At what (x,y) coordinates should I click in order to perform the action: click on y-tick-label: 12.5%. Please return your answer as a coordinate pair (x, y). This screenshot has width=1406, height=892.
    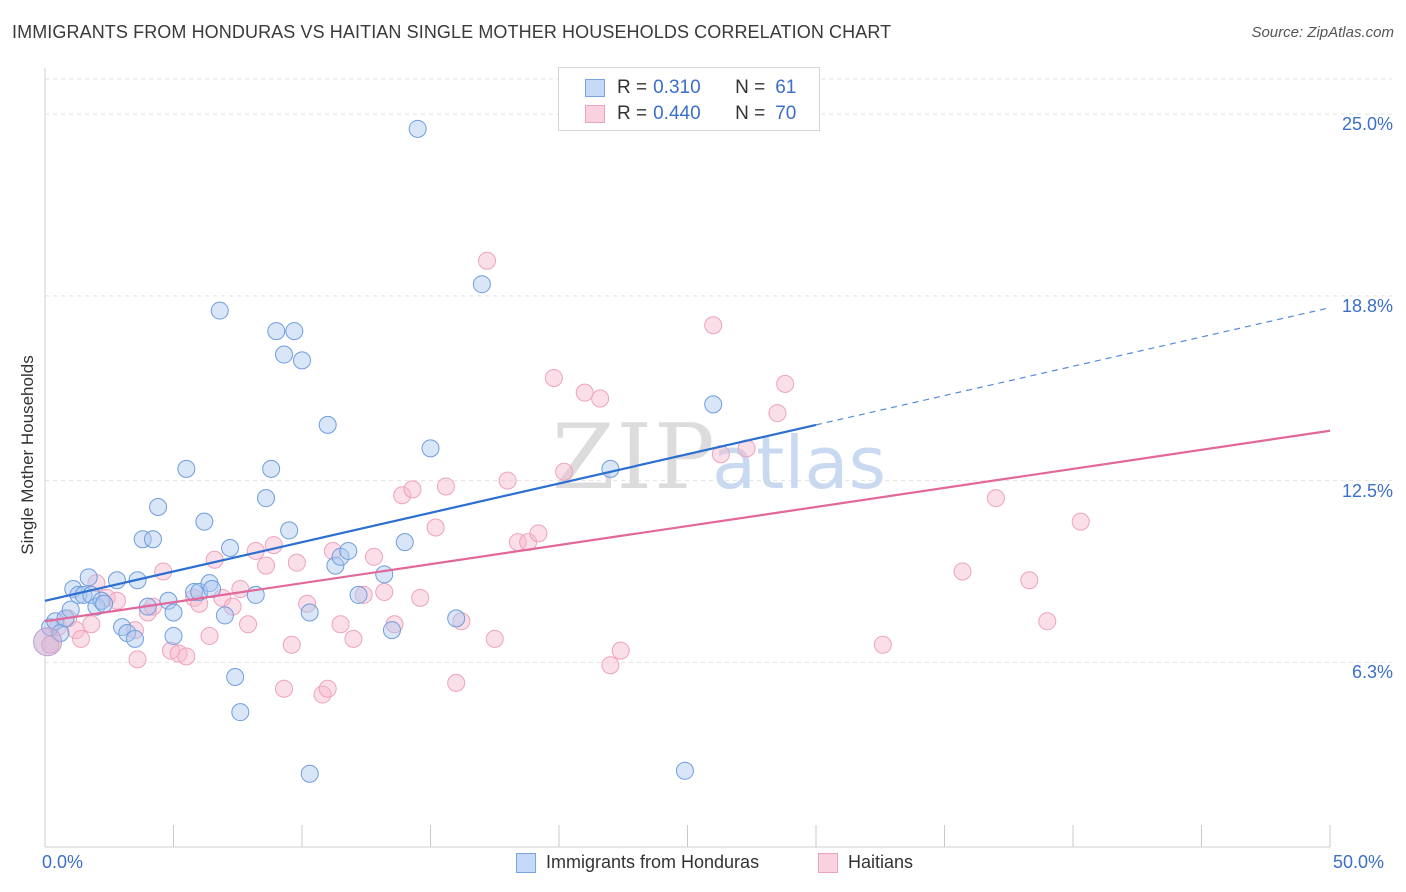
    Looking at the image, I should click on (1367, 490).